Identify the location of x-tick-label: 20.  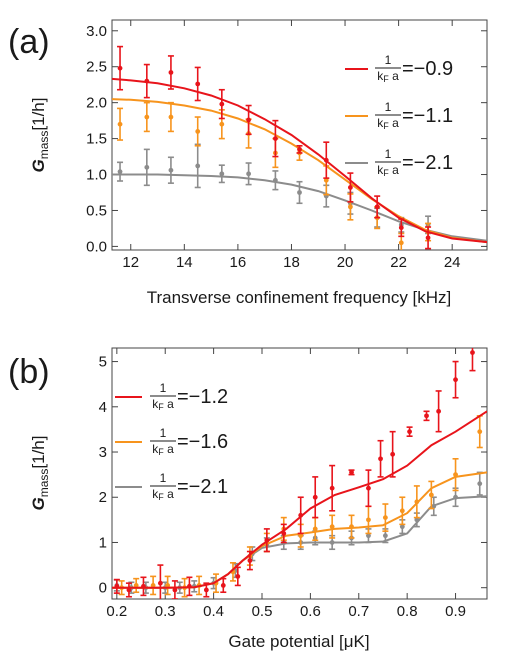
(345, 262).